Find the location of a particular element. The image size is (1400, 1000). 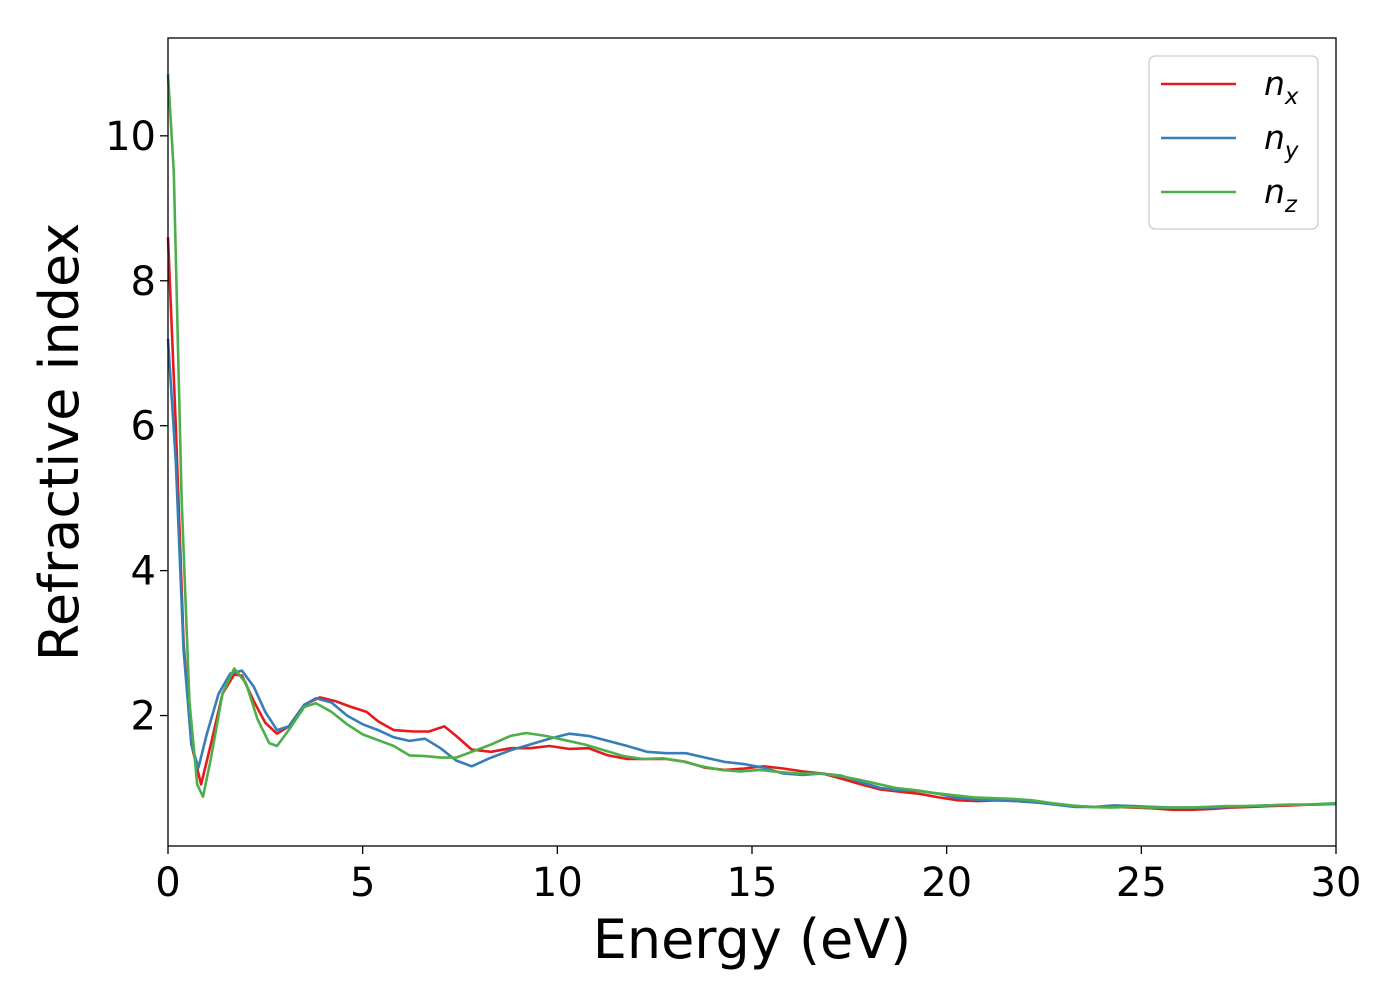

legend-box is located at coordinates (1233, 142).